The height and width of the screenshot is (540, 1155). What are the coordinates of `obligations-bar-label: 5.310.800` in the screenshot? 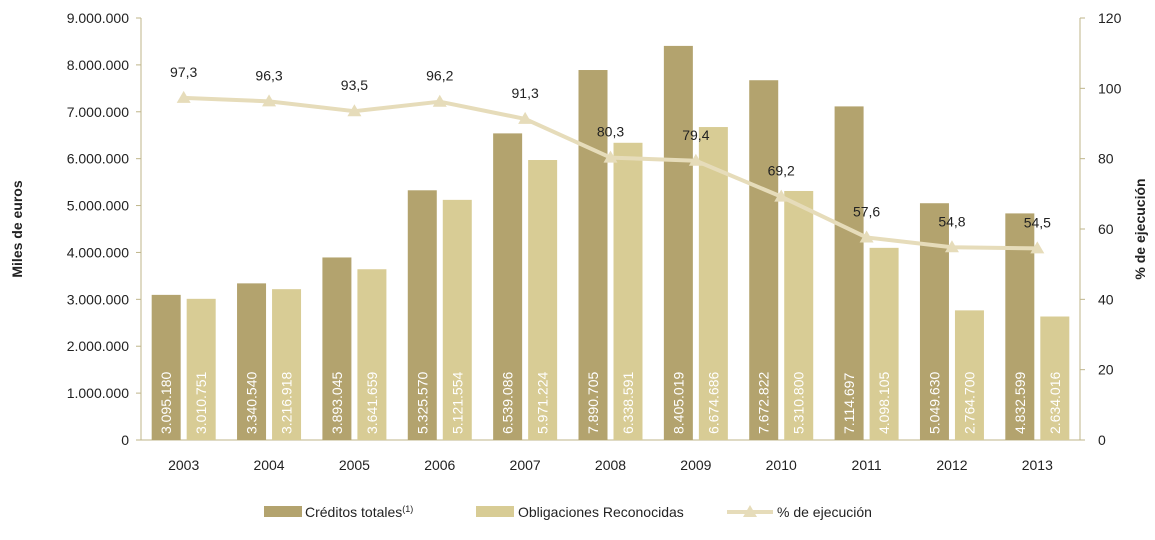 It's located at (799, 403).